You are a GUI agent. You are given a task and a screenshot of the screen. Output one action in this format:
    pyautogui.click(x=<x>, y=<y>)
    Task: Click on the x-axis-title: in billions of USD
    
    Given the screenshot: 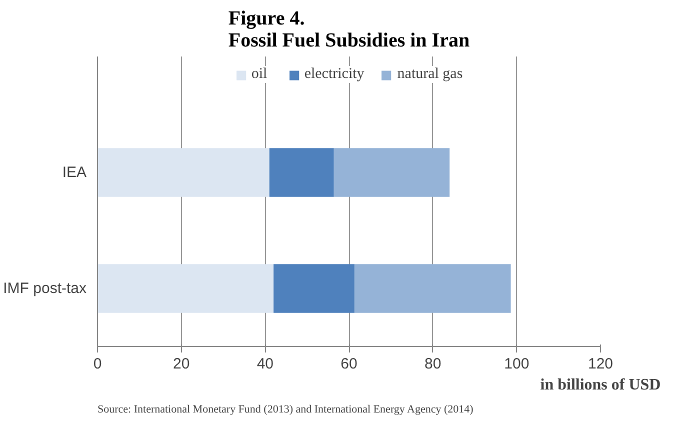 What is the action you would take?
    pyautogui.click(x=600, y=385)
    